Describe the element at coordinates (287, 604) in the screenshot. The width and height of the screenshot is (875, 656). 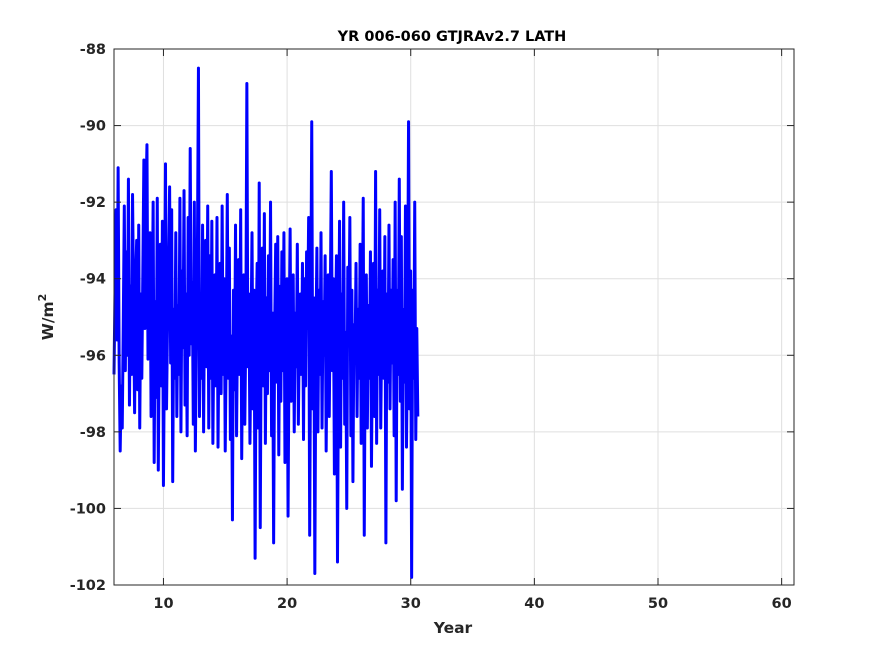
I see `x-tick-label: 20` at that location.